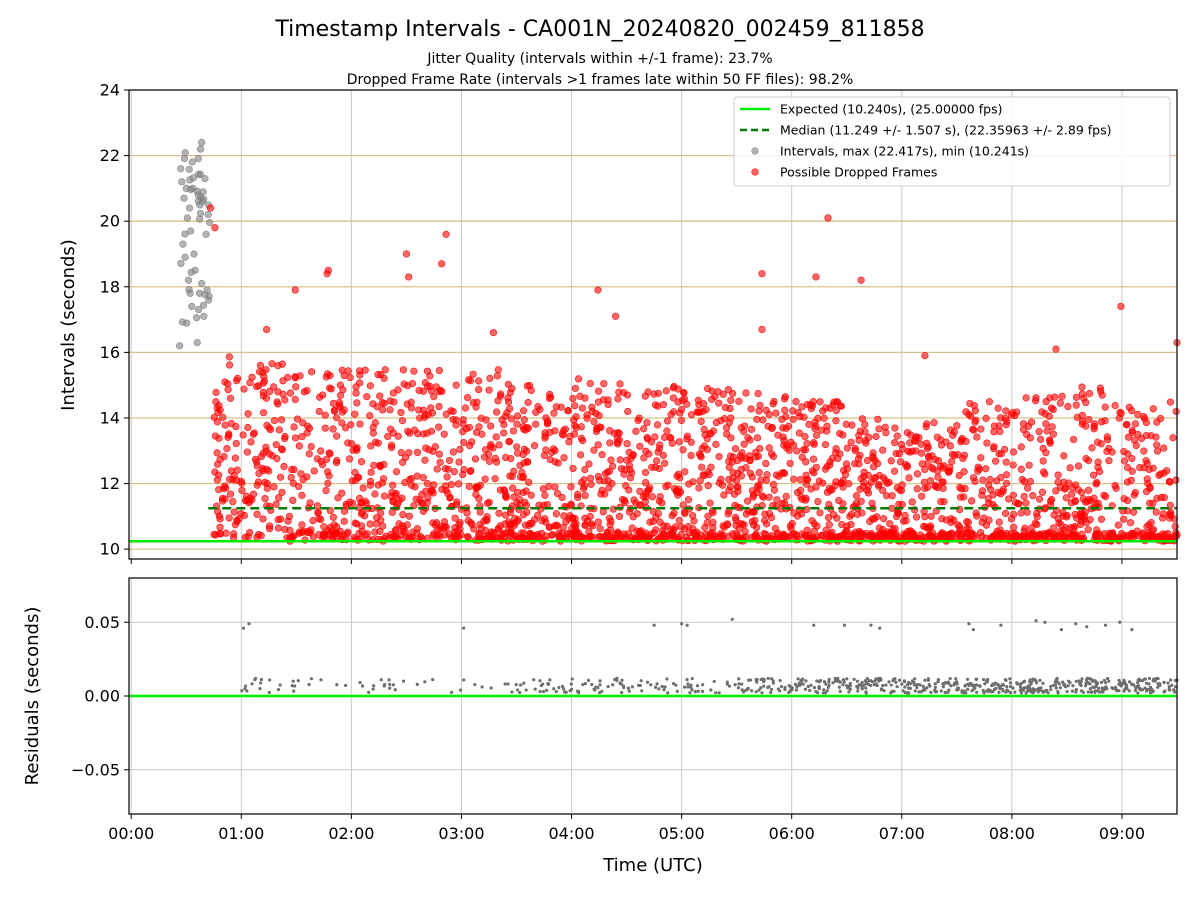 This screenshot has height=900, width=1200. What do you see at coordinates (1147, 463) in the screenshot?
I see `dropped-frame-point-2040` at bounding box center [1147, 463].